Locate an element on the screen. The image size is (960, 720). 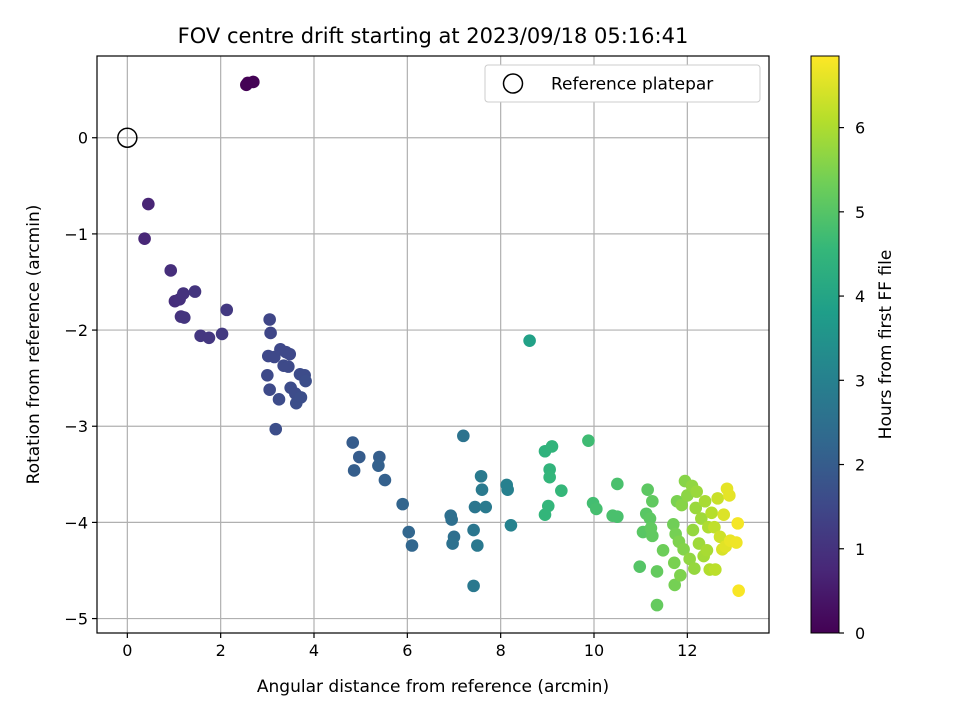
x-tick-label: 12 is located at coordinates (687, 650).